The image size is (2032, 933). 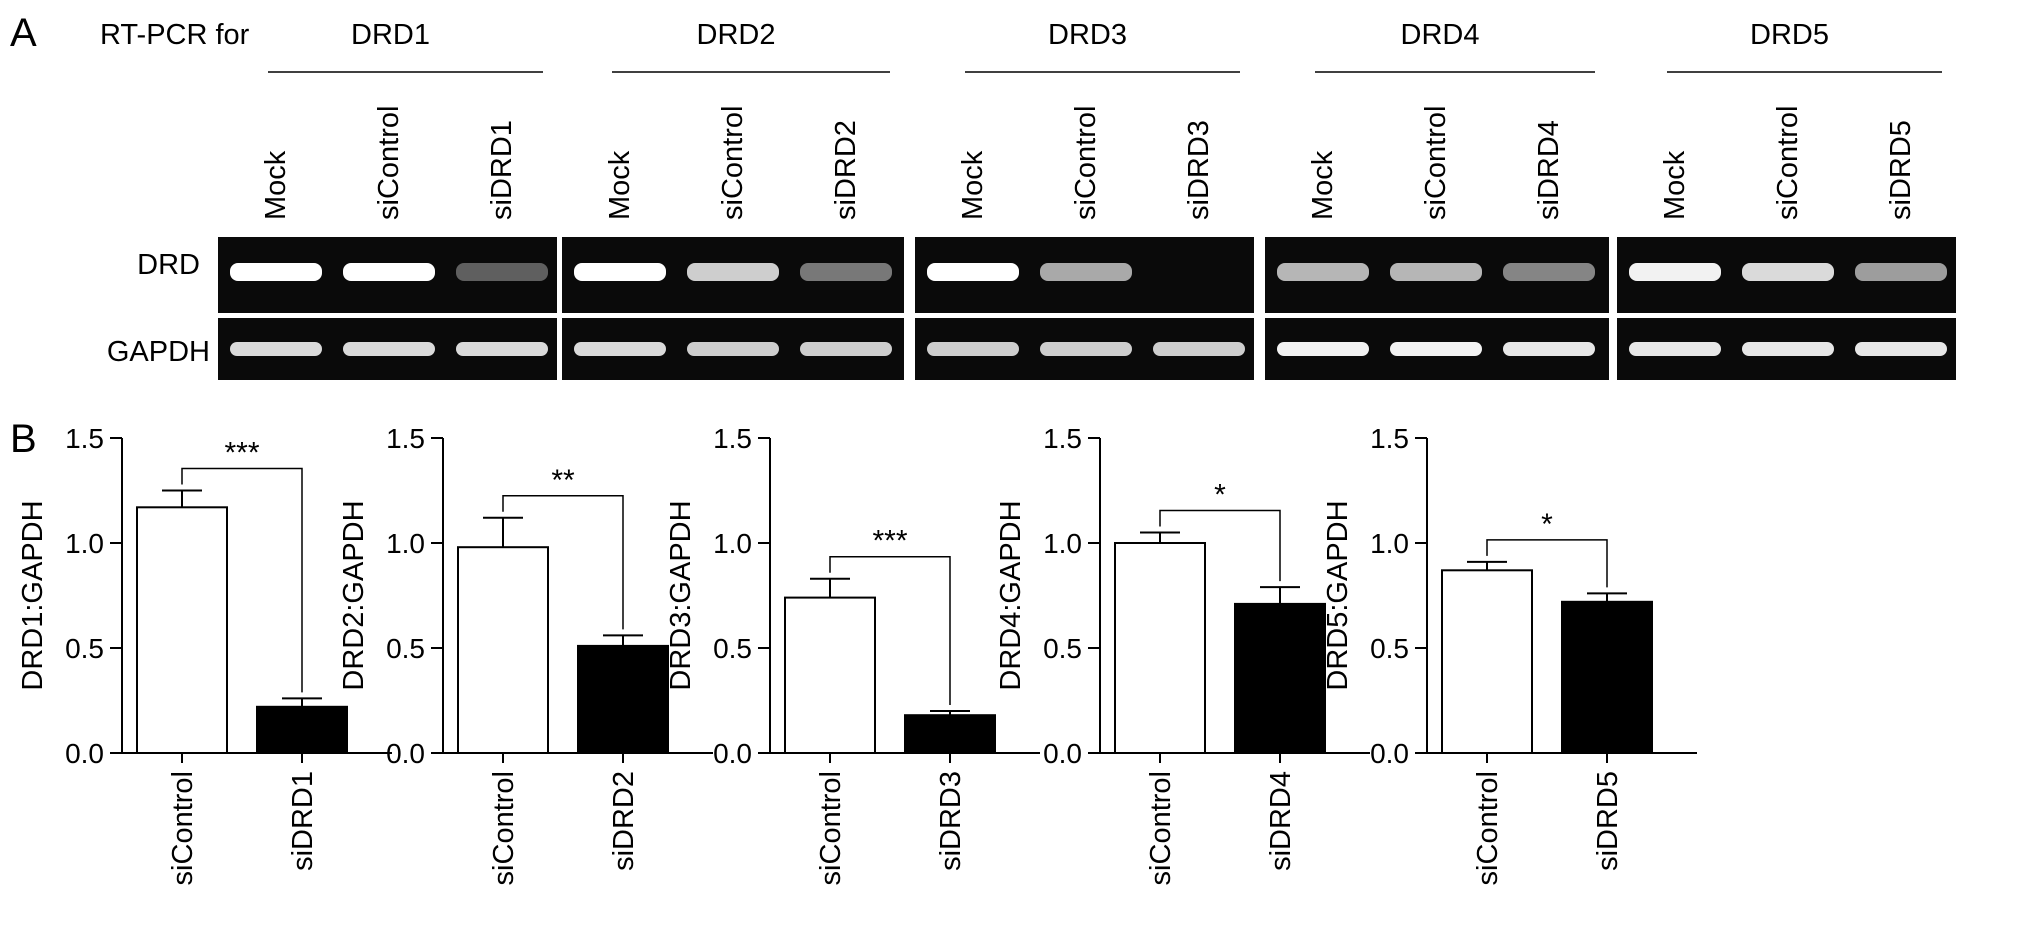 What do you see at coordinates (390, 35) in the screenshot?
I see `gel-group-title-drd1: DRD1` at bounding box center [390, 35].